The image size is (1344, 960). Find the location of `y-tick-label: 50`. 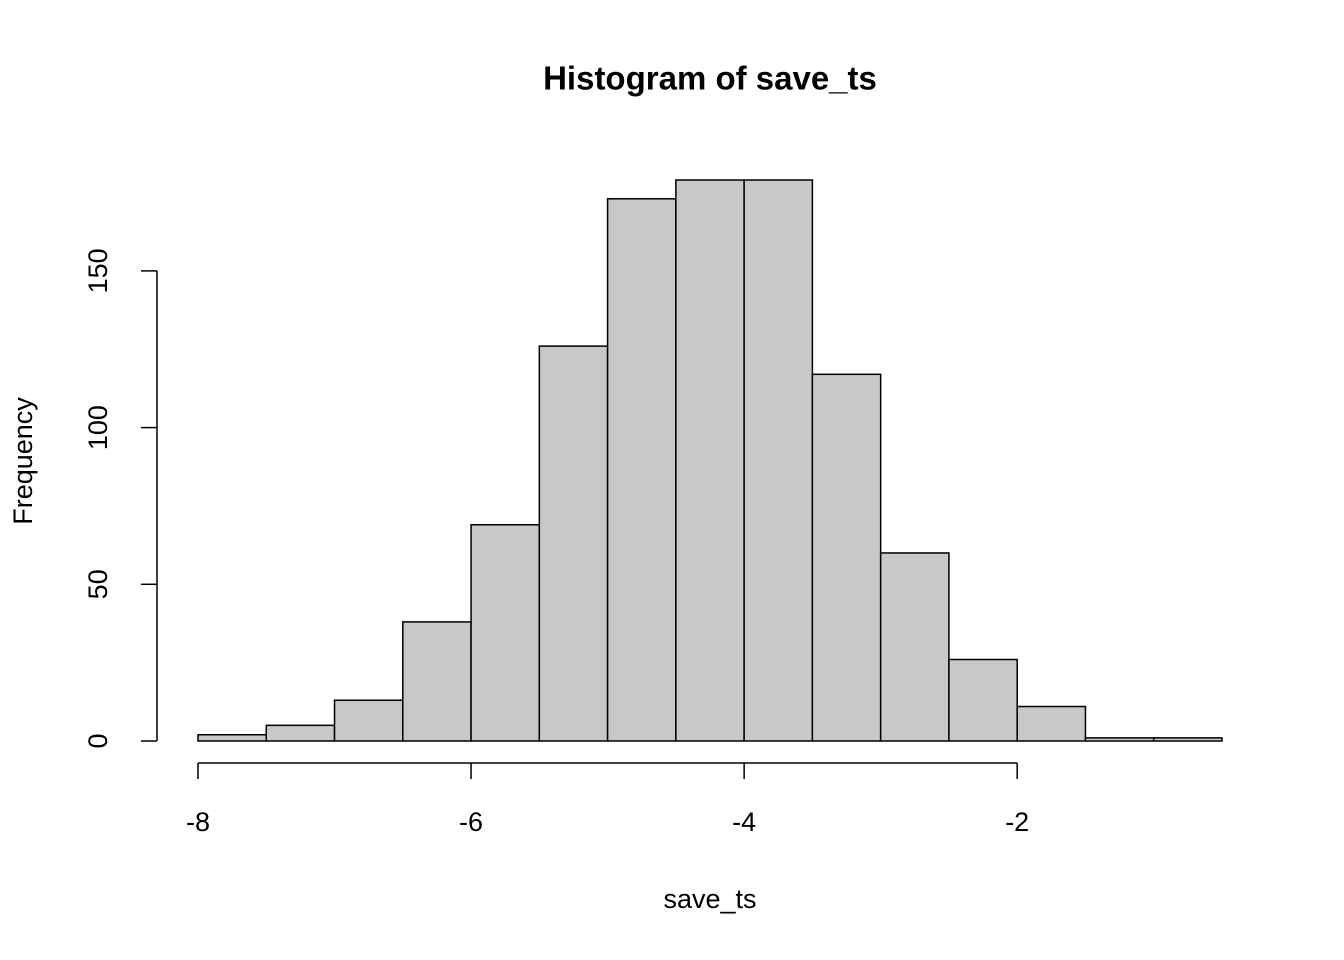

y-tick-label: 50 is located at coordinates (98, 584).